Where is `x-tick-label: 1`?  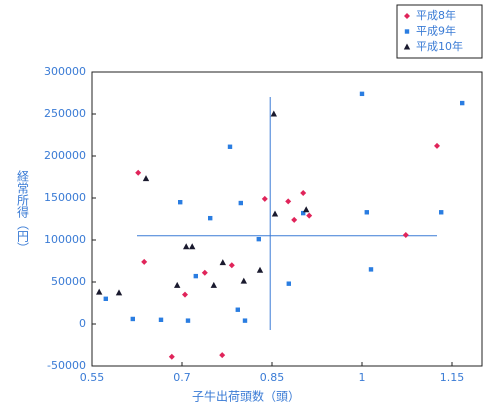 x-tick-label: 1 is located at coordinates (362, 377).